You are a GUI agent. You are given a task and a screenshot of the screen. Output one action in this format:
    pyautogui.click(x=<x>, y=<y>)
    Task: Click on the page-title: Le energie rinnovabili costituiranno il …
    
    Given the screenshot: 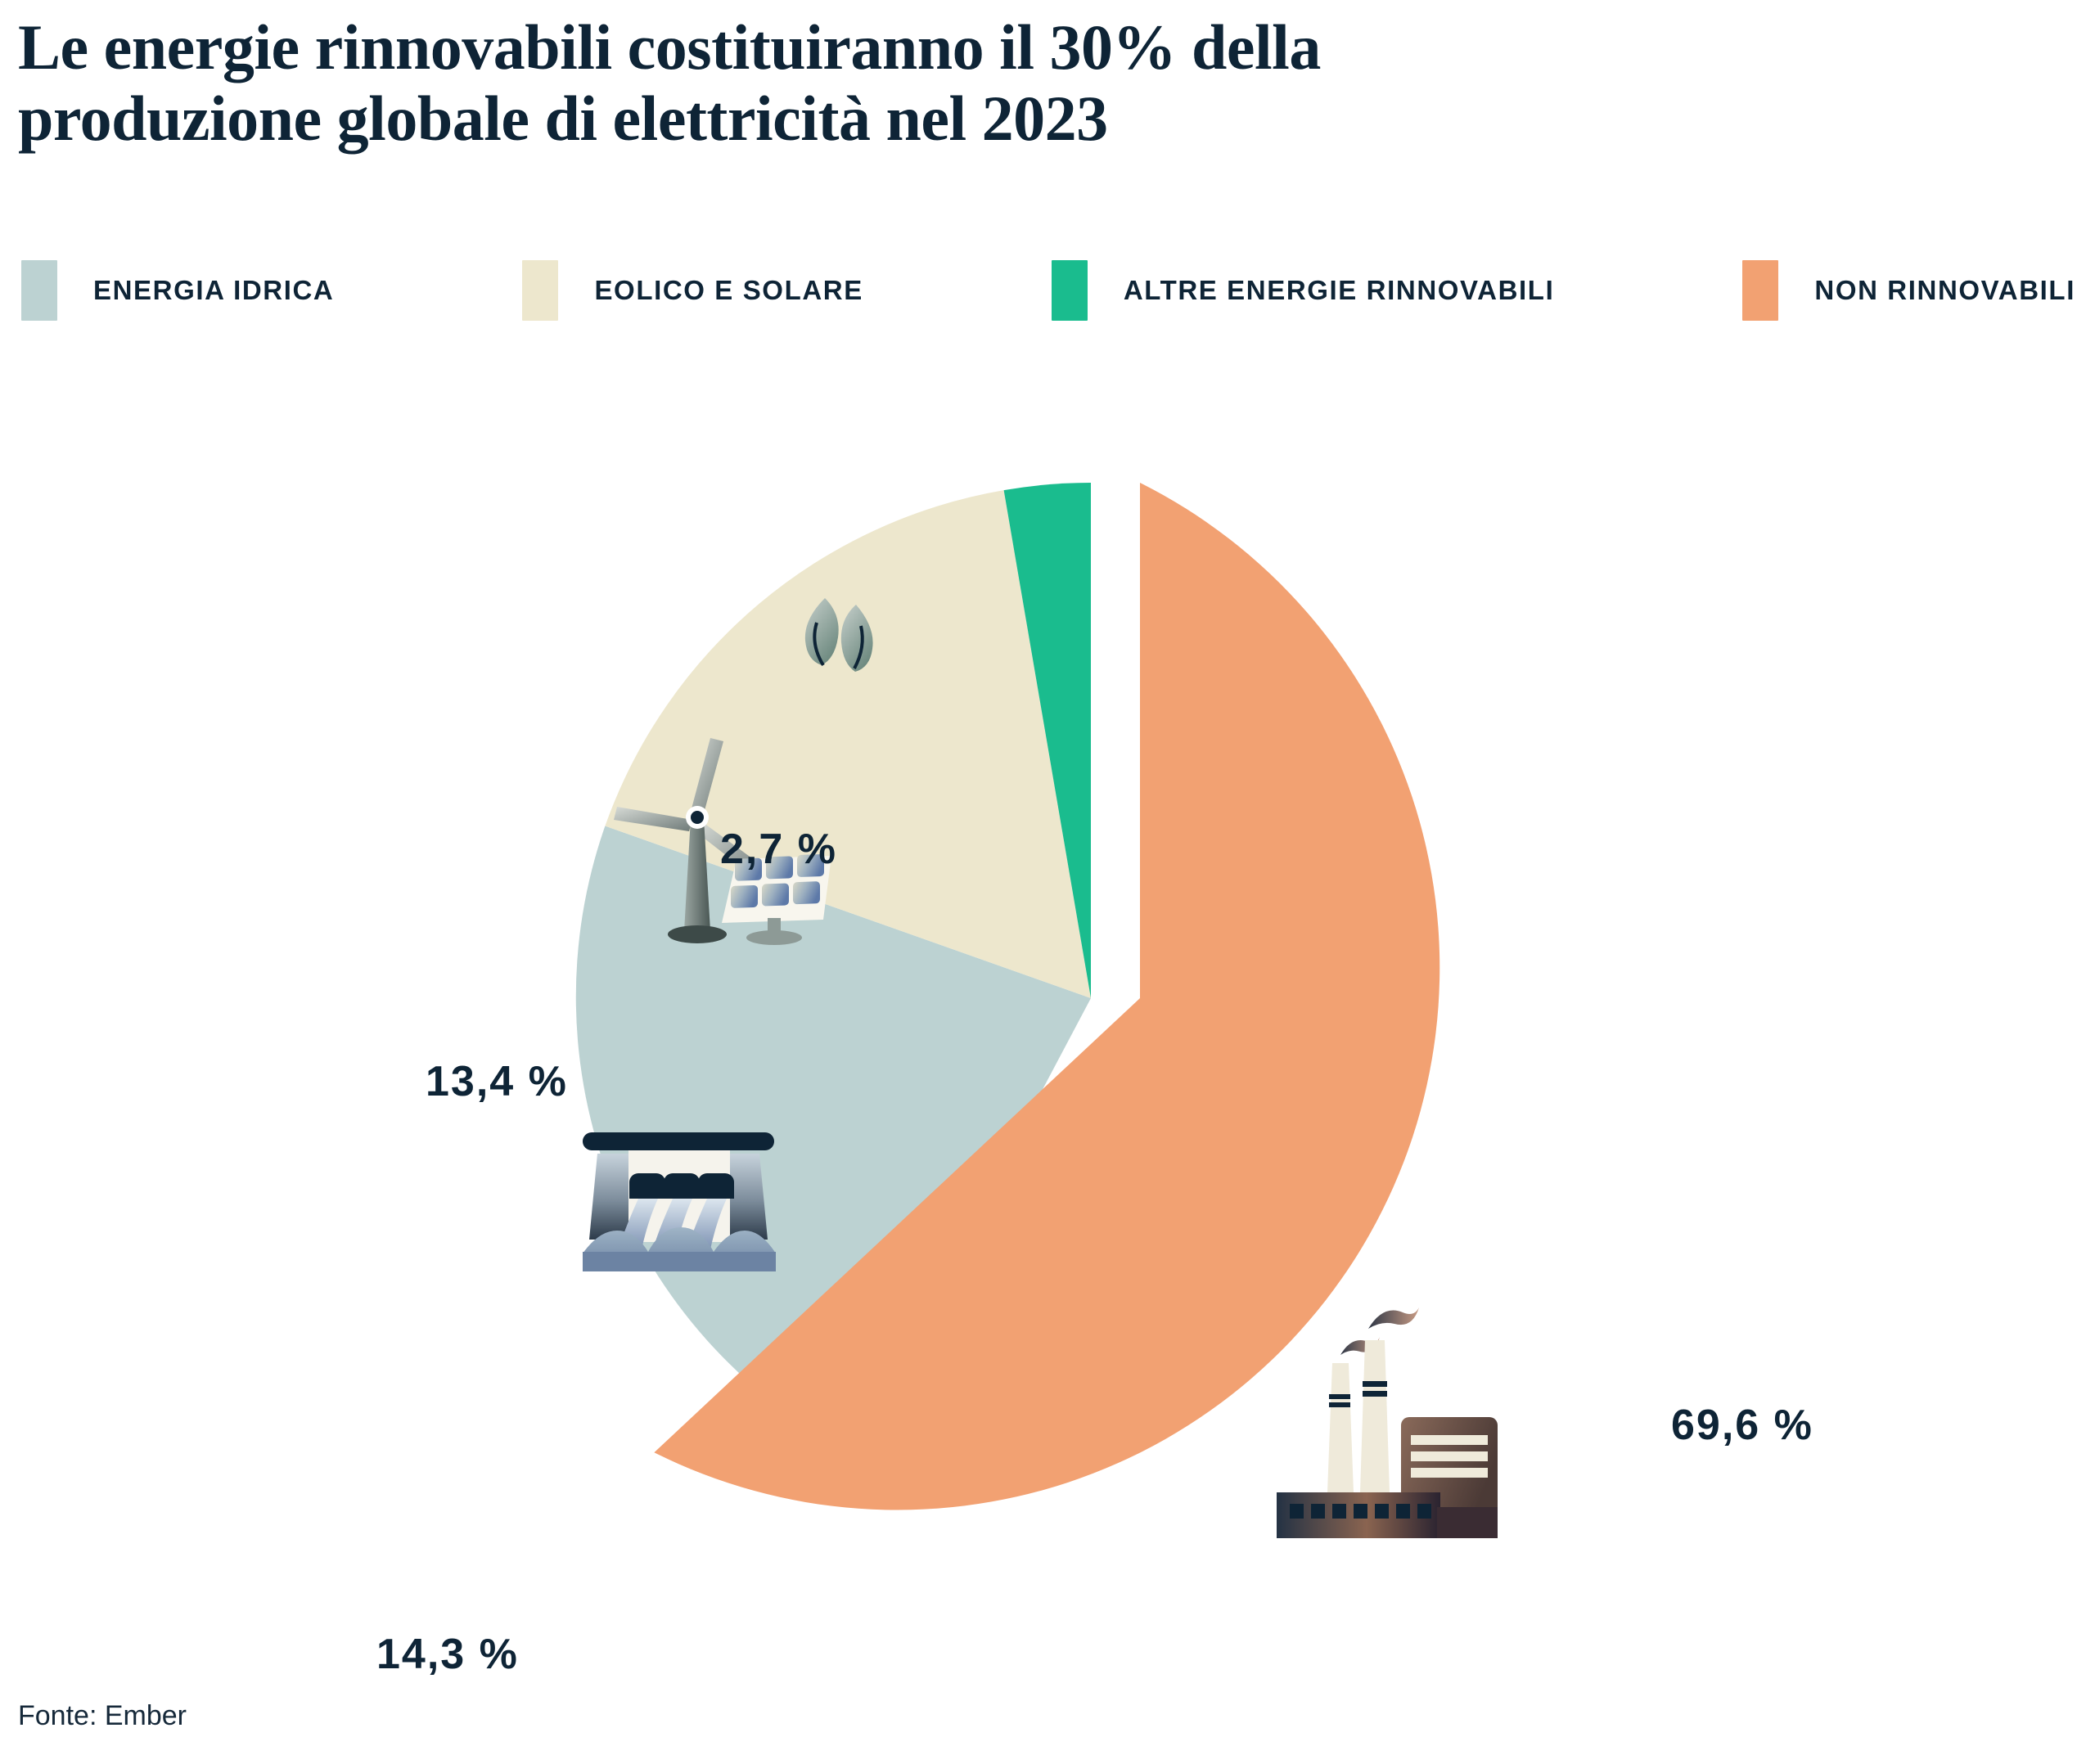 What is the action you would take?
    pyautogui.click(x=670, y=83)
    